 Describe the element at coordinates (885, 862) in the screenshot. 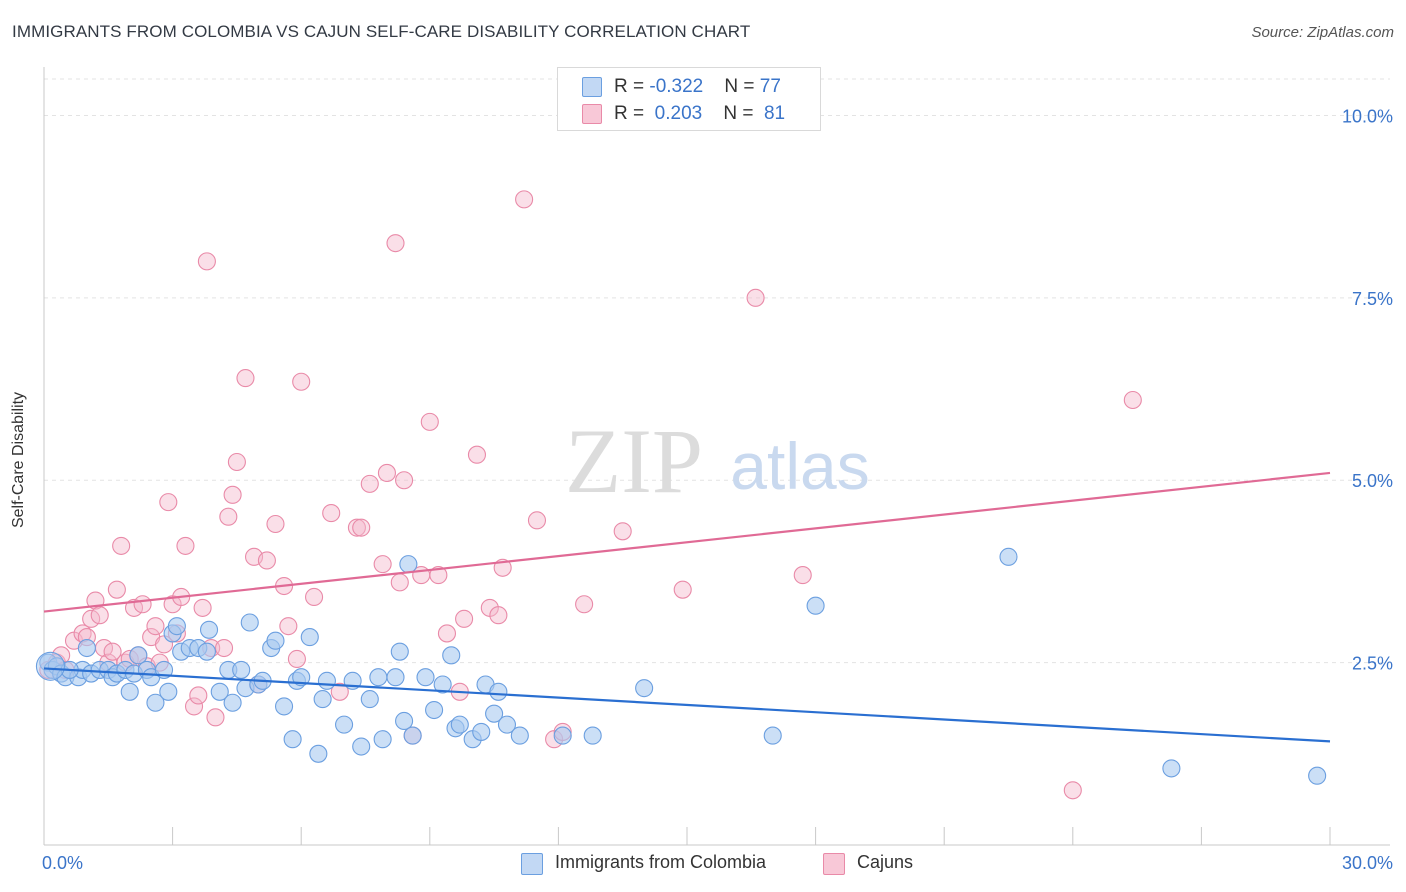

I see `legend-label-cajuns: Cajuns` at that location.